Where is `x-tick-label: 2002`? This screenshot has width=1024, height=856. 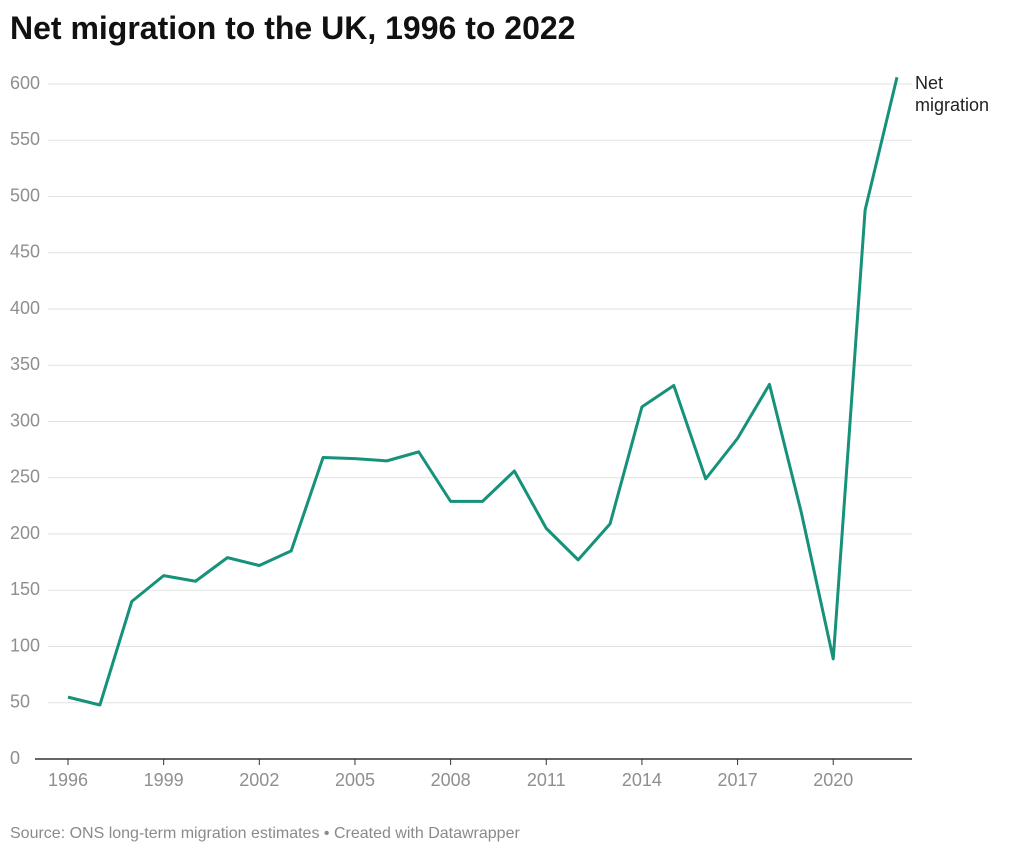 x-tick-label: 2002 is located at coordinates (259, 780).